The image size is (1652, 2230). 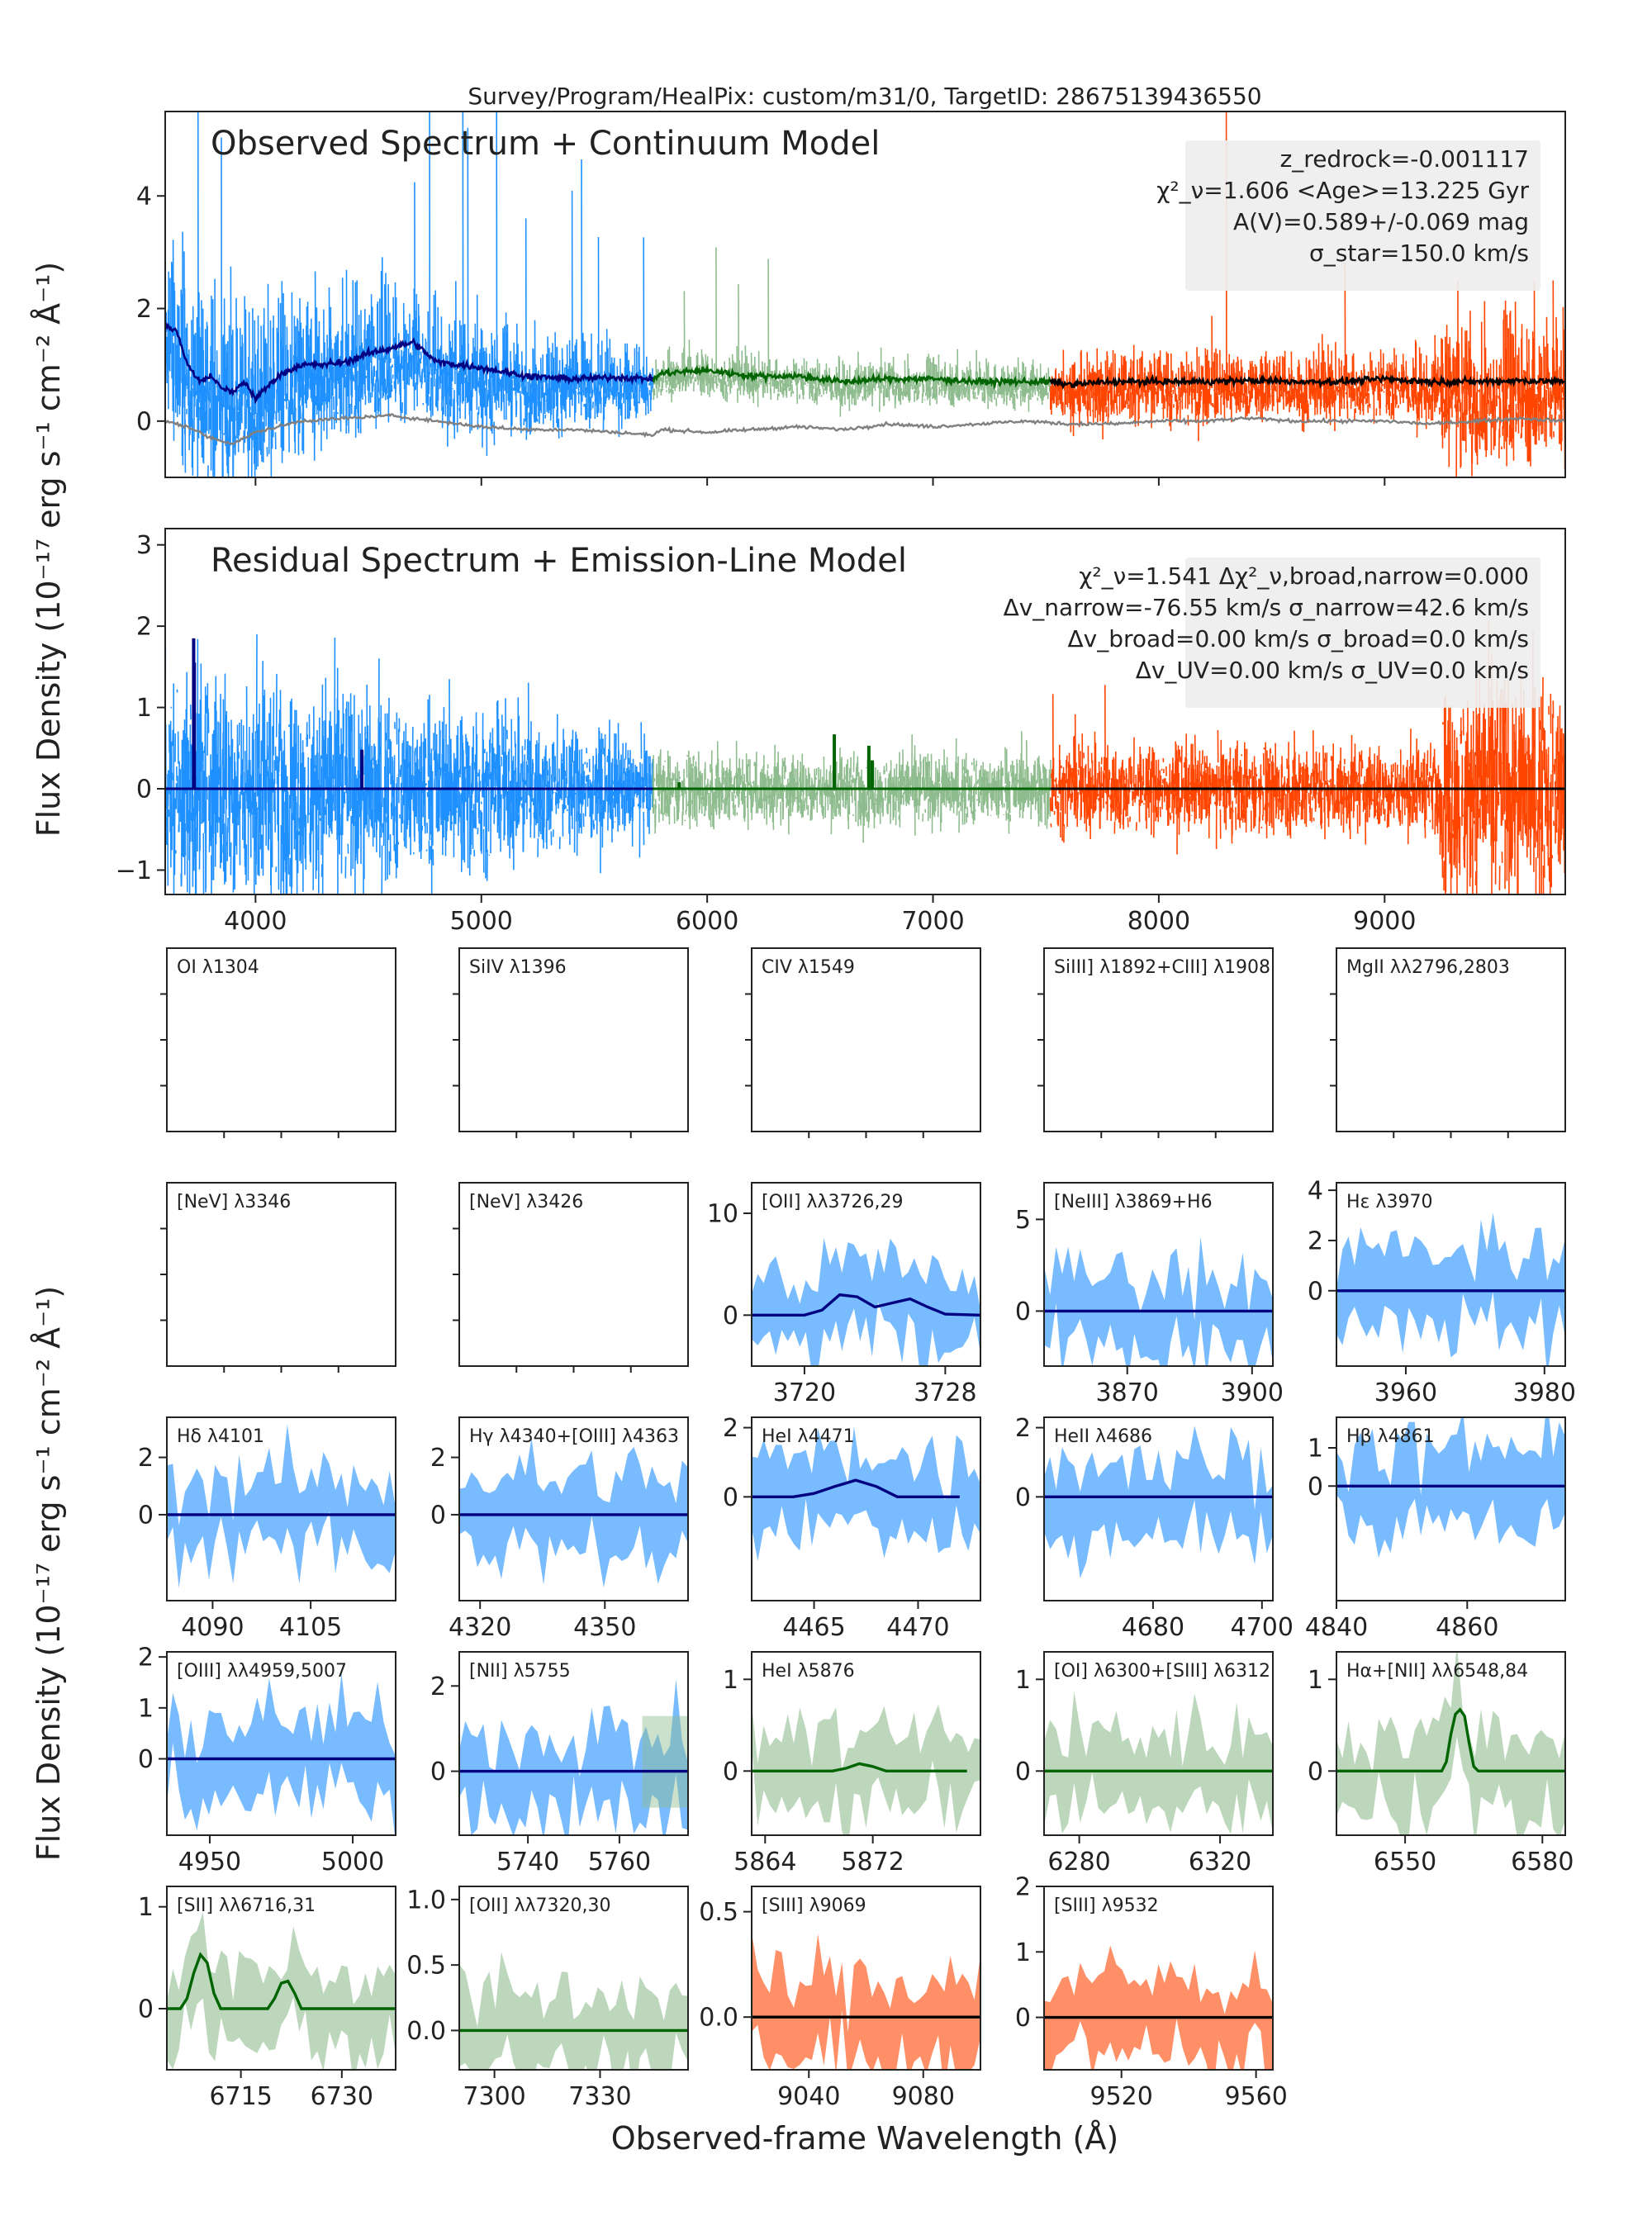 What do you see at coordinates (1419, 254) in the screenshot?
I see `info-line: σ_star=150.0 km/s` at bounding box center [1419, 254].